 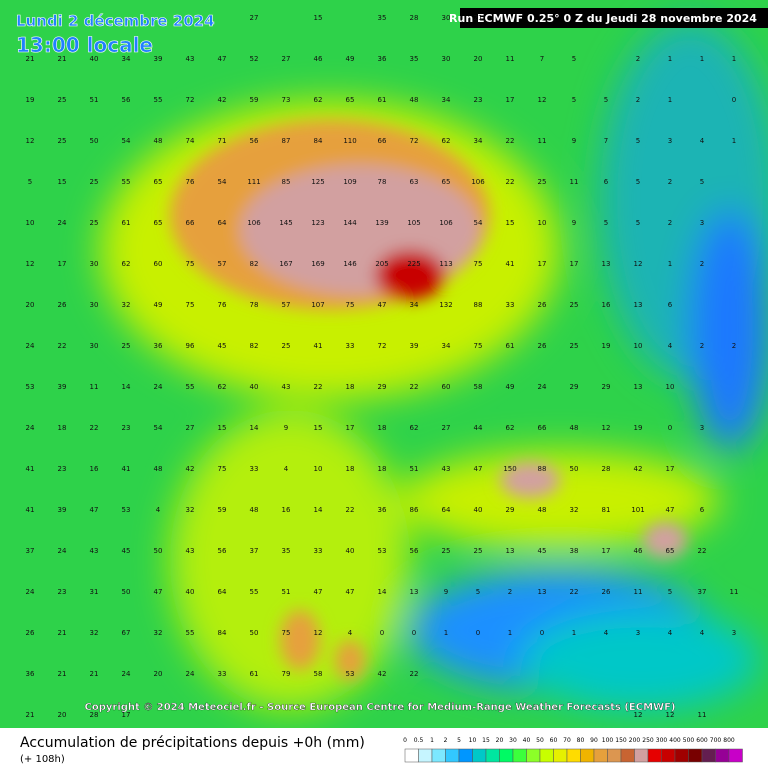 I want to click on point-value: 72, so click(x=190, y=100).